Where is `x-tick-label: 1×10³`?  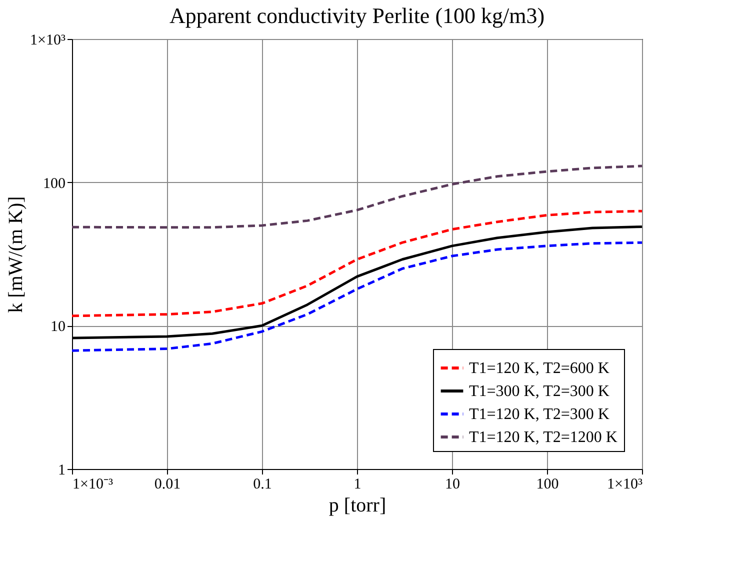 x-tick-label: 1×10³ is located at coordinates (625, 484).